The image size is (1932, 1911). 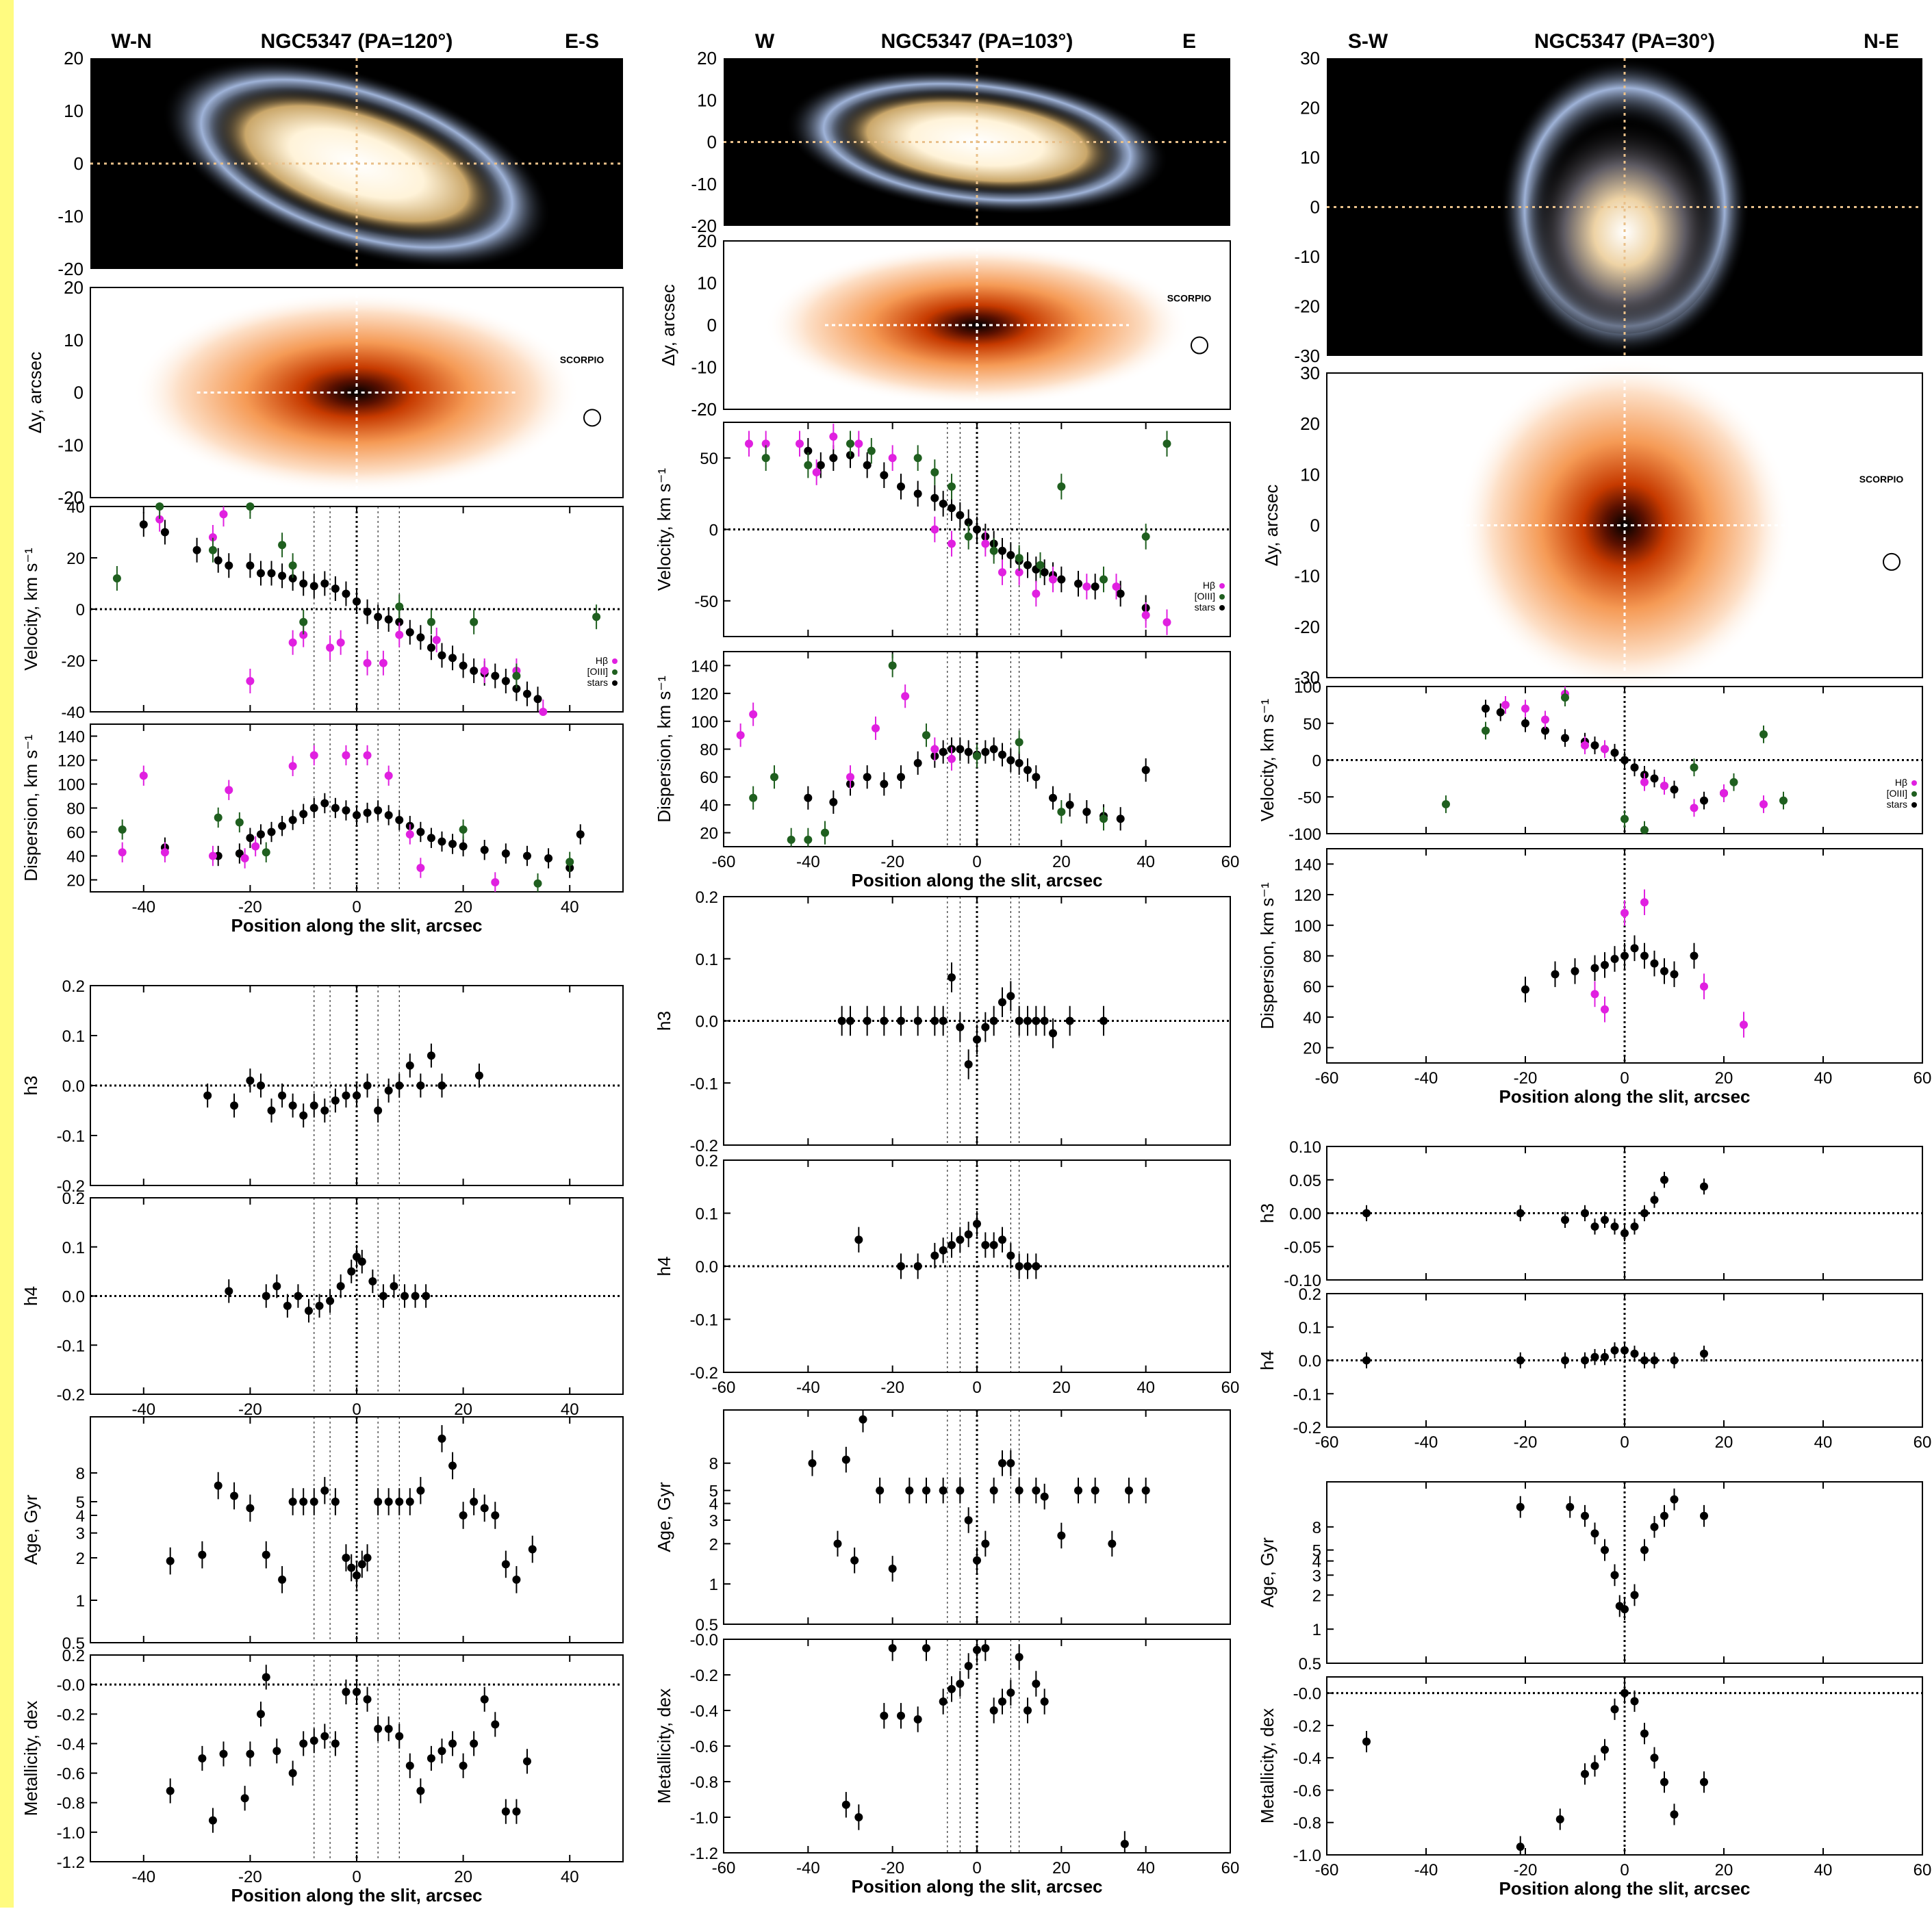 What do you see at coordinates (1231, 1387) in the screenshot?
I see `x-tick-label: 60` at bounding box center [1231, 1387].